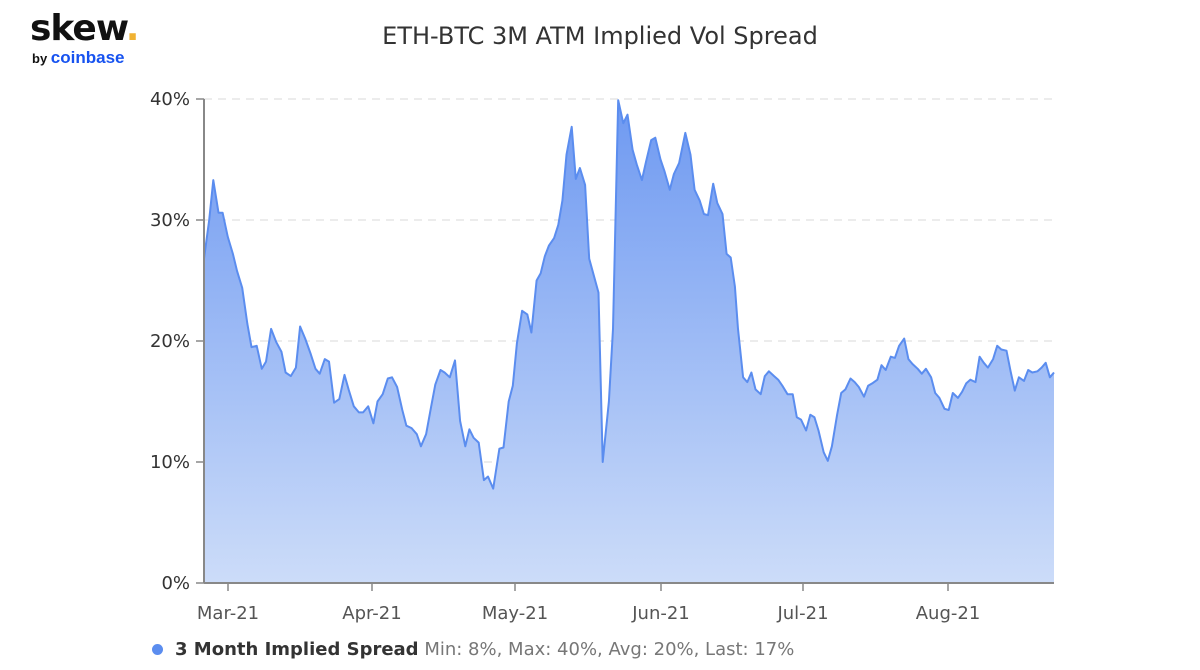 This screenshot has height=670, width=1200. What do you see at coordinates (228, 613) in the screenshot?
I see `x-tick-label: Mar-21` at bounding box center [228, 613].